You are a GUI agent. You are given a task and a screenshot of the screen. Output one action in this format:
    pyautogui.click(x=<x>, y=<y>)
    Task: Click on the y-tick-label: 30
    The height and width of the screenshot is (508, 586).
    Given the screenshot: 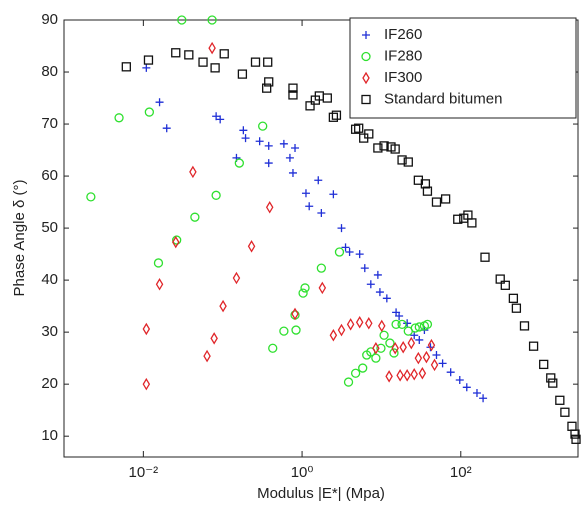 What is the action you would take?
    pyautogui.click(x=49, y=331)
    